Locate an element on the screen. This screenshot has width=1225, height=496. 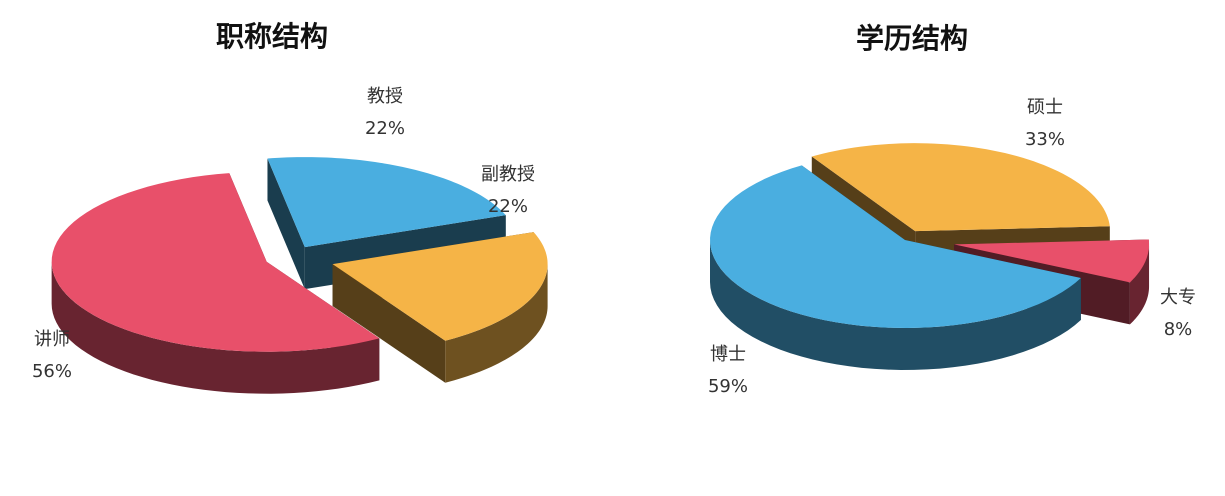
slice-label: 大专 is located at coordinates (1178, 297).